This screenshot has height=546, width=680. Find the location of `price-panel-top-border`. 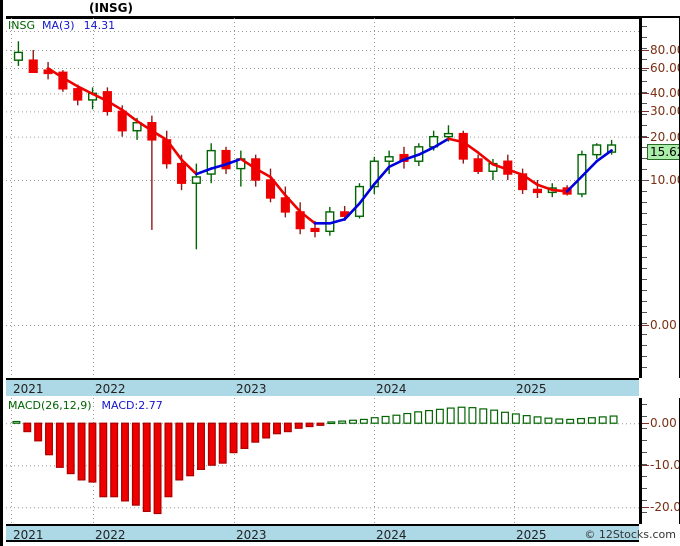

price-panel-top-border is located at coordinates (322, 18).